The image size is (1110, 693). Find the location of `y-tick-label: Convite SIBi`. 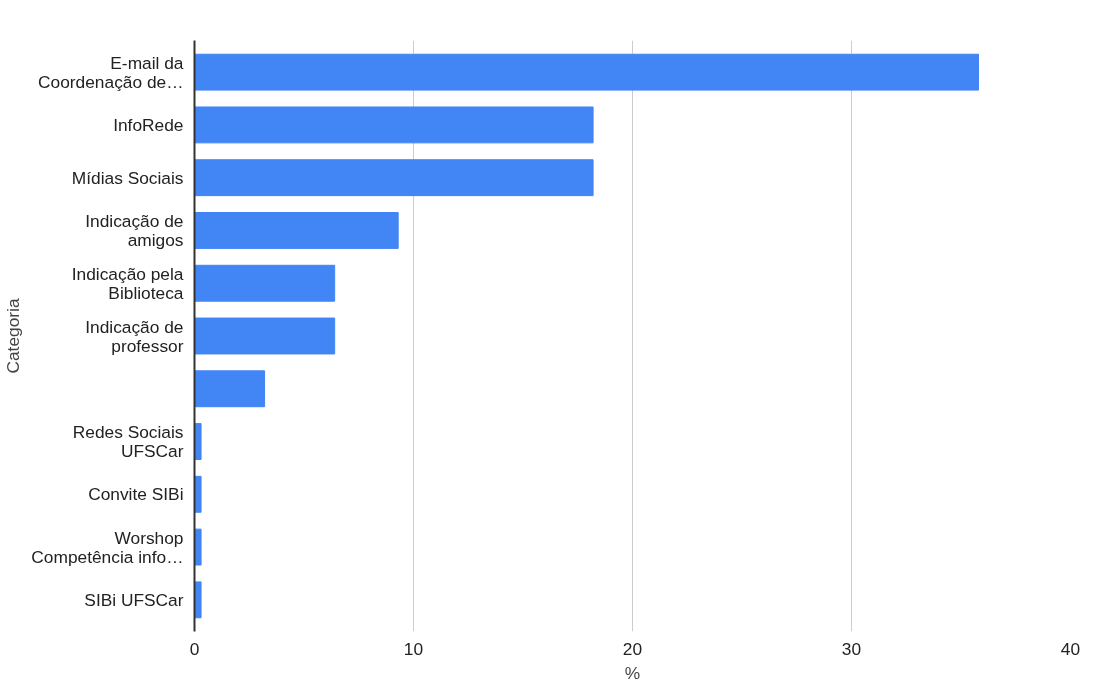

y-tick-label: Convite SIBi is located at coordinates (136, 494).